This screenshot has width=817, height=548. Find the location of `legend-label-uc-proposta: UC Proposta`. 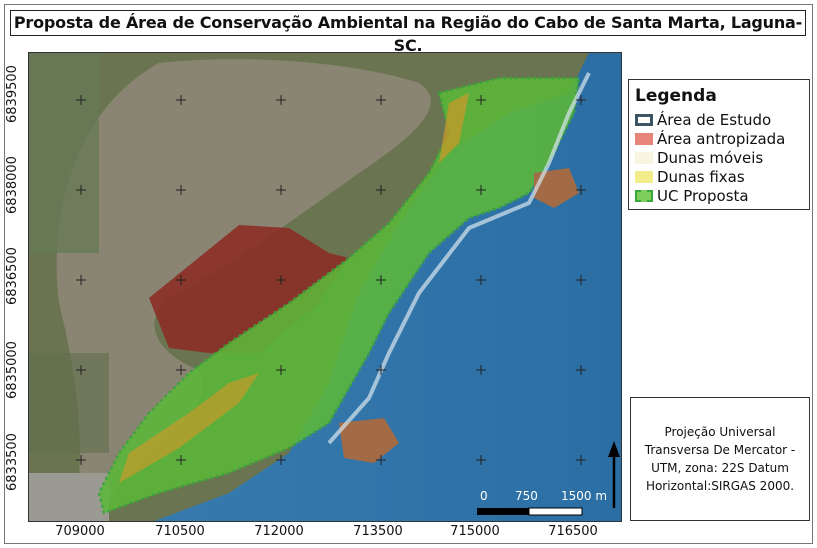

legend-label-uc-proposta: UC Proposta is located at coordinates (703, 196).